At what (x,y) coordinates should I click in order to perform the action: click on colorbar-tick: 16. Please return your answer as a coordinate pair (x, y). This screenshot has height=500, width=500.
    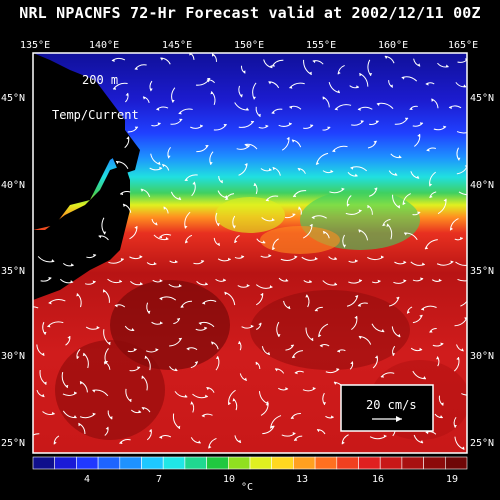
    Looking at the image, I should click on (378, 479).